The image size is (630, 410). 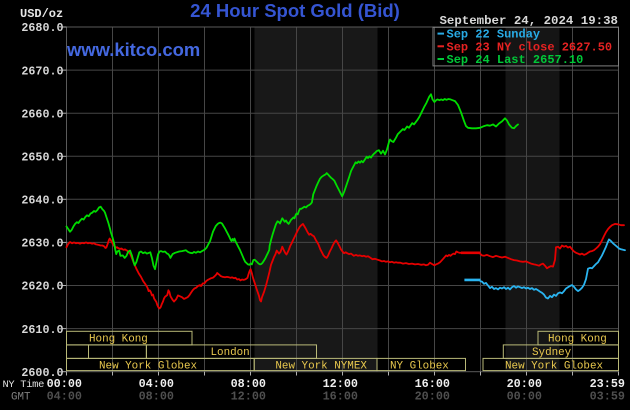 What do you see at coordinates (419, 366) in the screenshot?
I see `svg-text: NY Globex` at bounding box center [419, 366].